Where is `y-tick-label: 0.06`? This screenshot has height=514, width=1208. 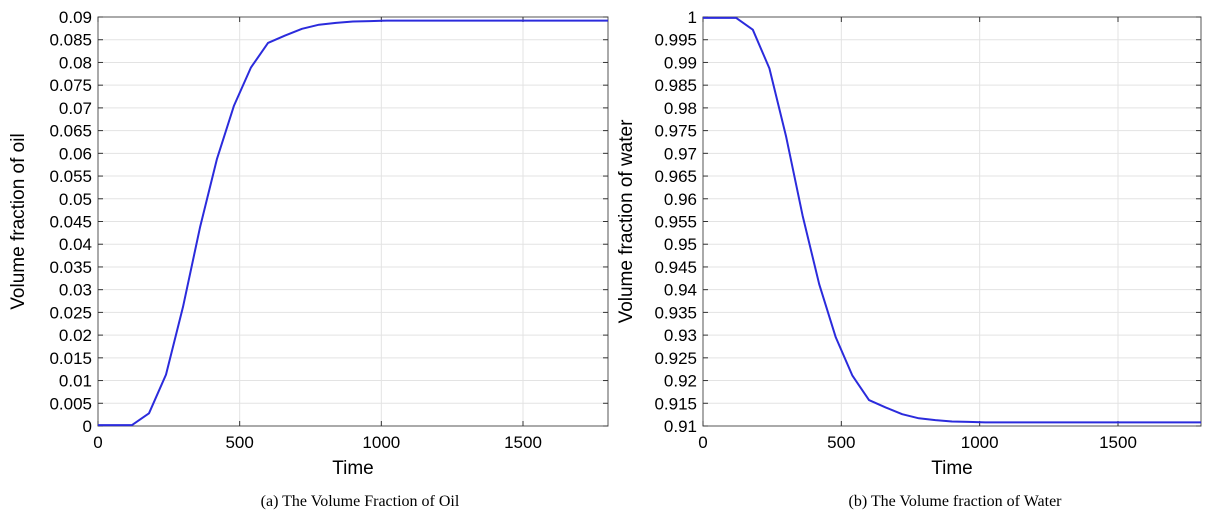 y-tick-label: 0.06 is located at coordinates (75, 153).